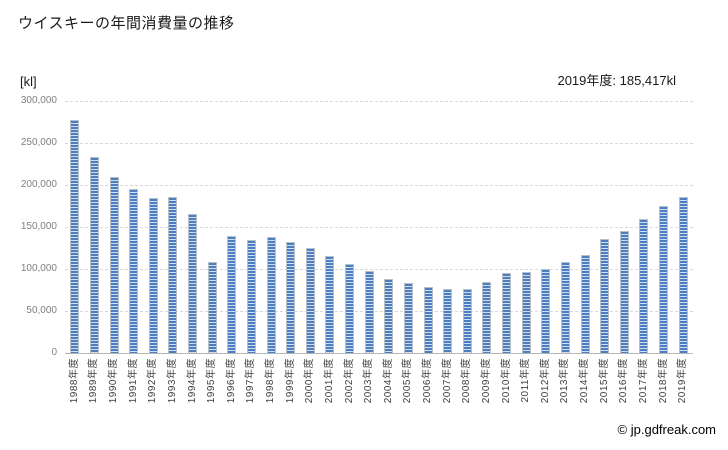  I want to click on y-tick-label: 150,000, so click(38, 226).